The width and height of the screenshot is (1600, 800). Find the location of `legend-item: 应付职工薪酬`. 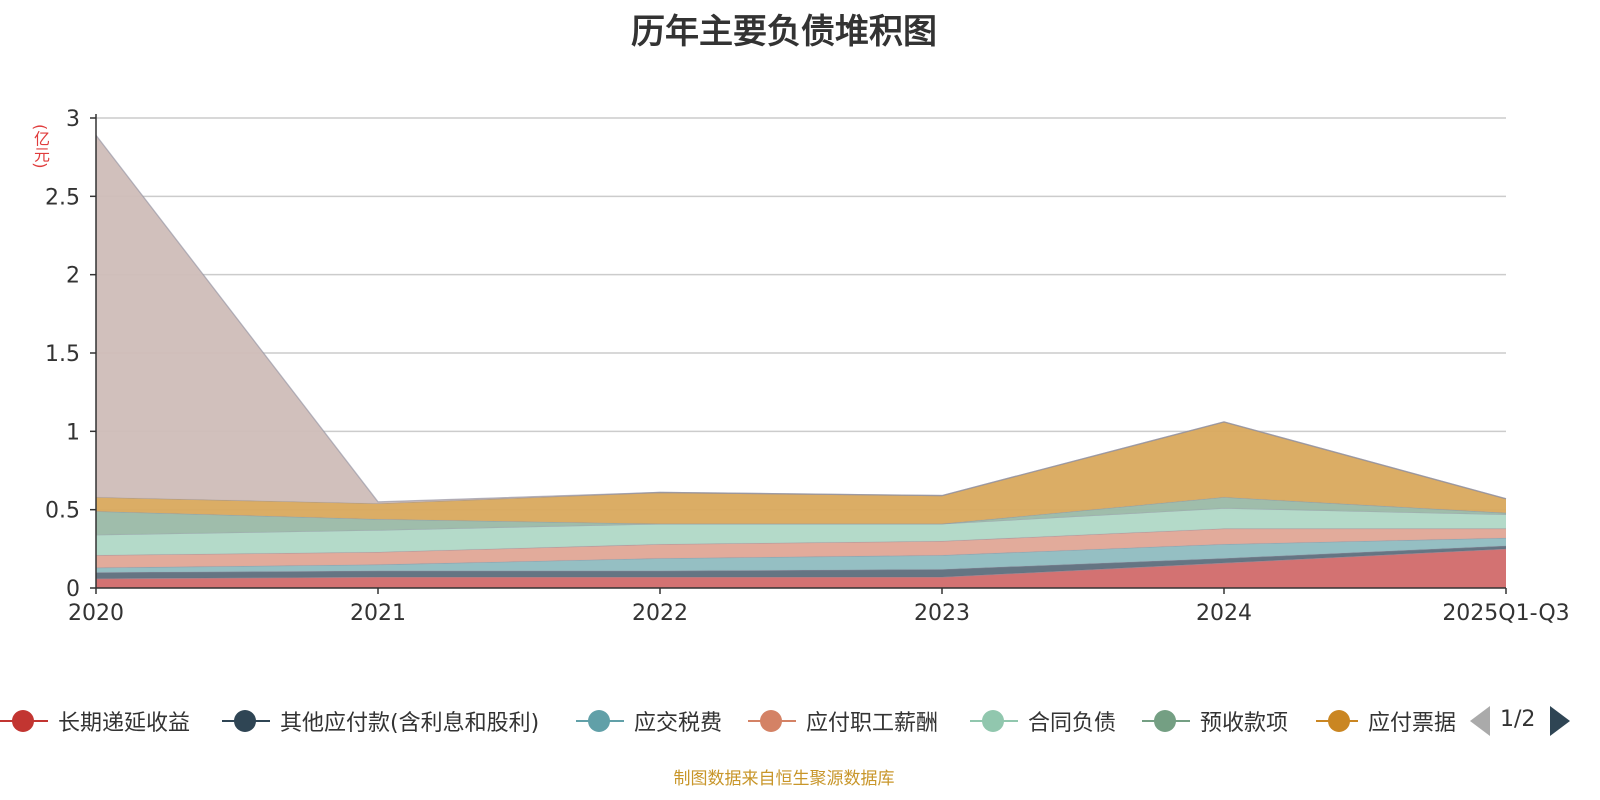

legend-item: 应付职工薪酬 is located at coordinates (843, 721).